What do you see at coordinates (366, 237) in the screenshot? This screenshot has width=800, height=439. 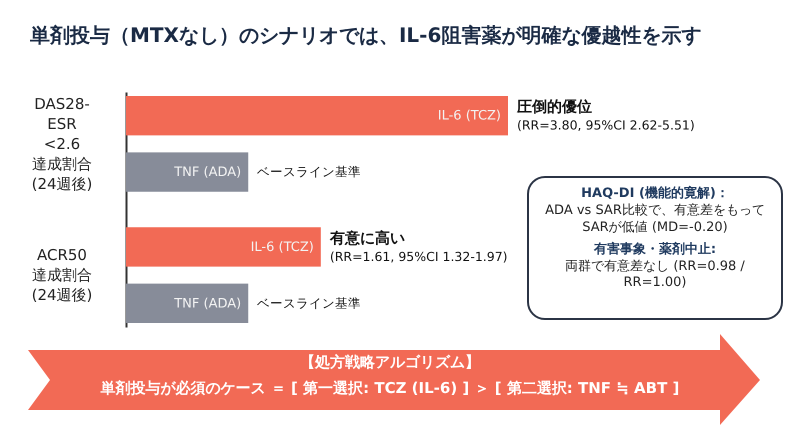 I see `annotation: 有意に高い` at bounding box center [366, 237].